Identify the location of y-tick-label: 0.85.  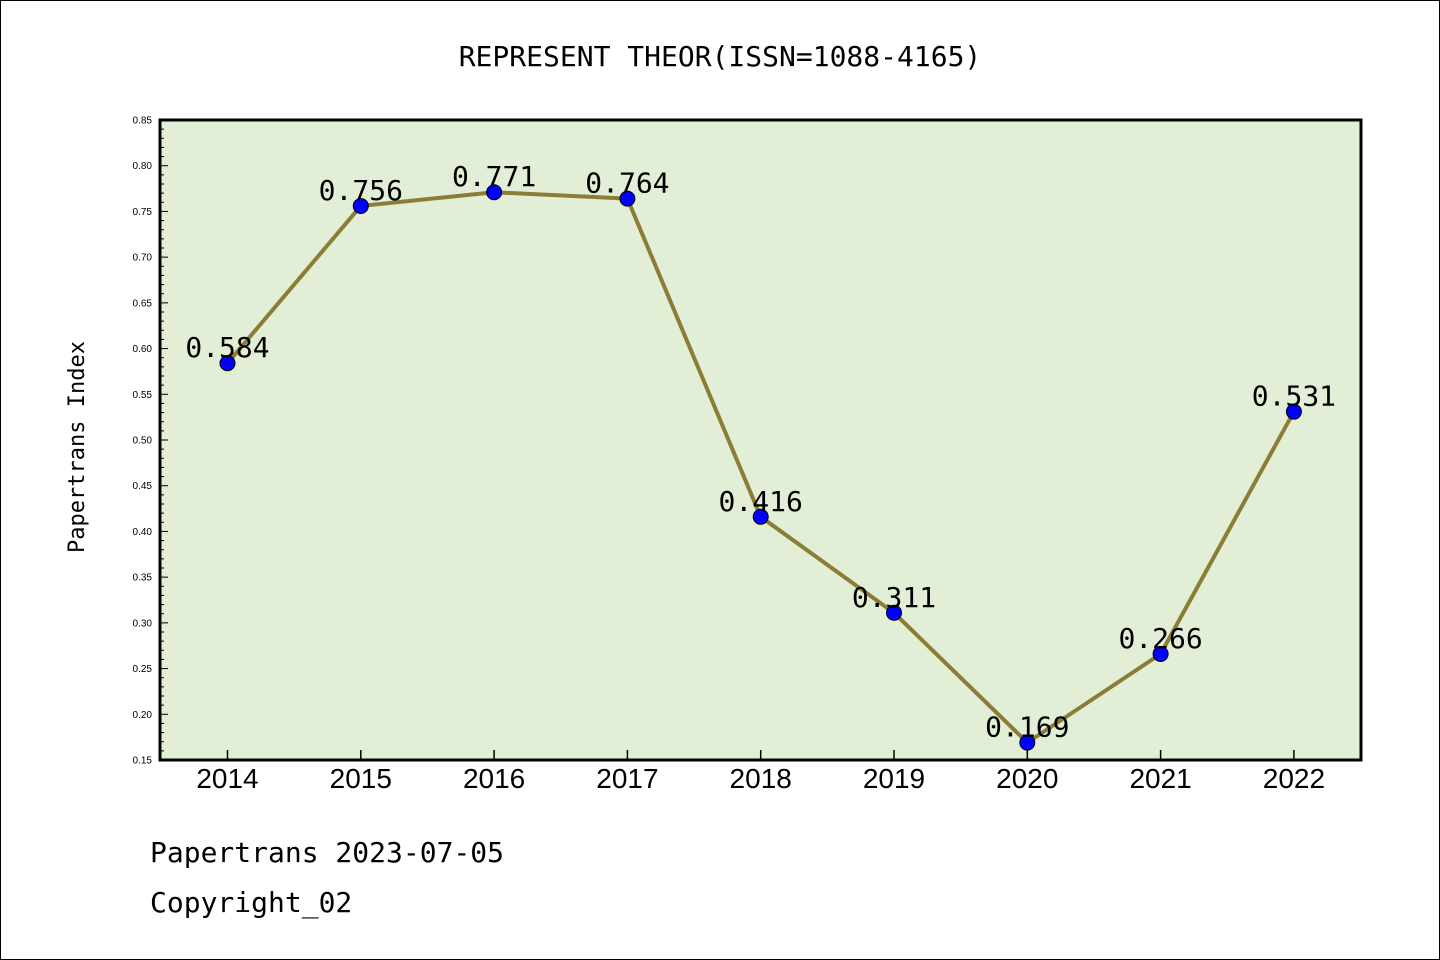
(143, 121).